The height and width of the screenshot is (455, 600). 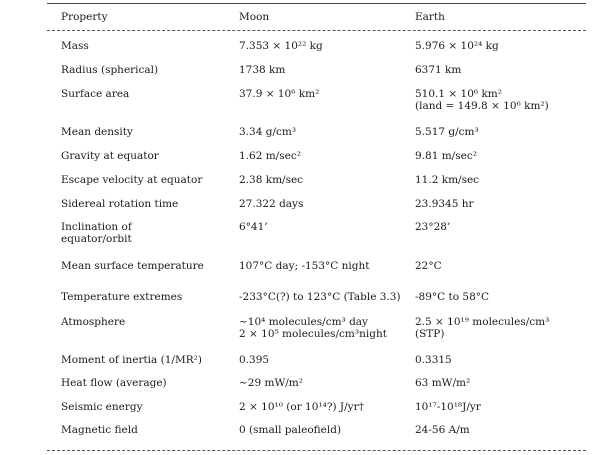 What do you see at coordinates (313, 334) in the screenshot?
I see `cell-moon: 2 × 10⁵ molecules/cm³night` at bounding box center [313, 334].